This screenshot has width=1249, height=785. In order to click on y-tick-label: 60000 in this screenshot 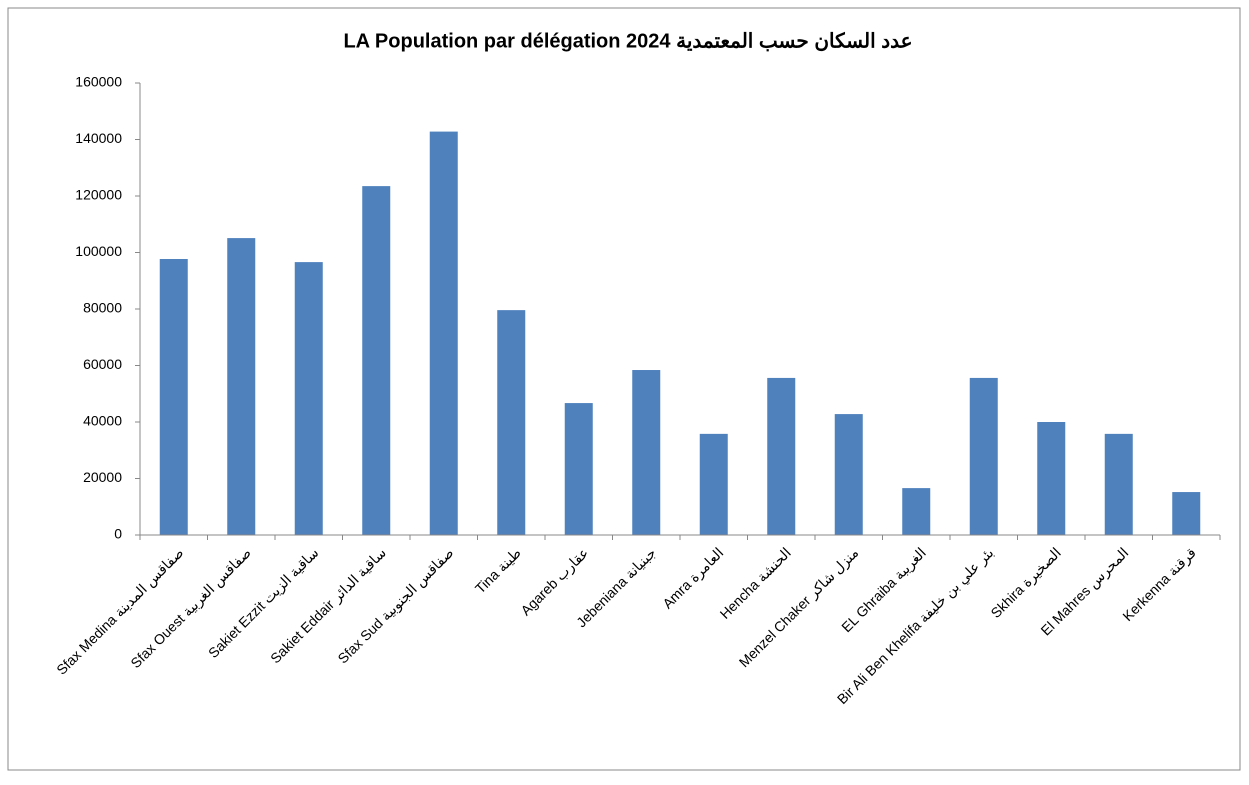, I will do `click(102, 364)`.